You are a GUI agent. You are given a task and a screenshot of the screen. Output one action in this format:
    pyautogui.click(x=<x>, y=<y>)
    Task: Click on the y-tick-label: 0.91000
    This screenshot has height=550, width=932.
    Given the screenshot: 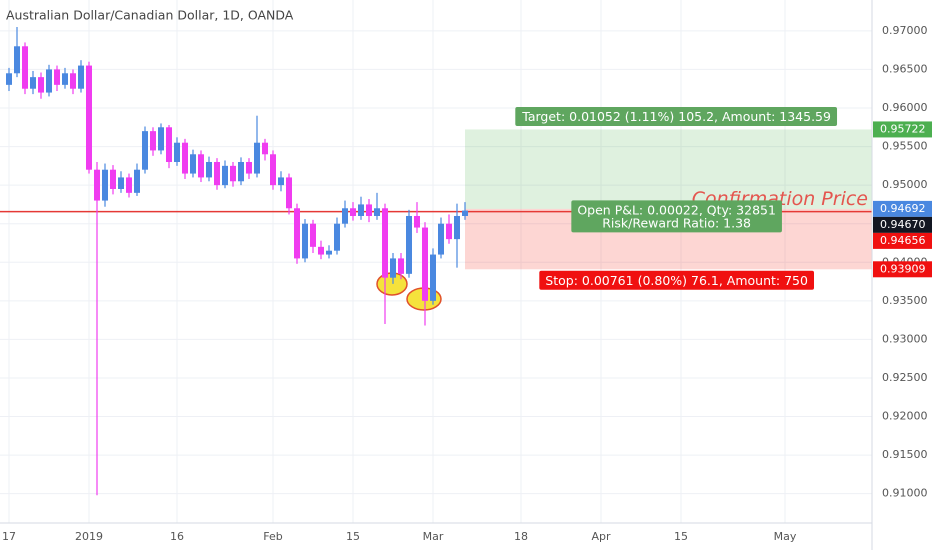 What is the action you would take?
    pyautogui.click(x=905, y=493)
    